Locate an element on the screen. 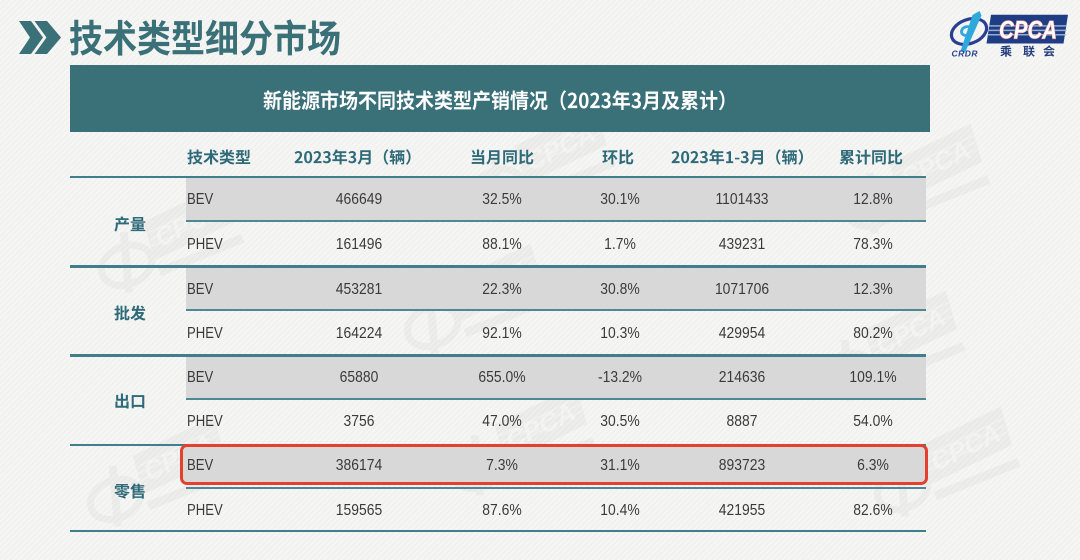 This screenshot has width=1080, height=560. svg-text: CPCA is located at coordinates (1028, 30).